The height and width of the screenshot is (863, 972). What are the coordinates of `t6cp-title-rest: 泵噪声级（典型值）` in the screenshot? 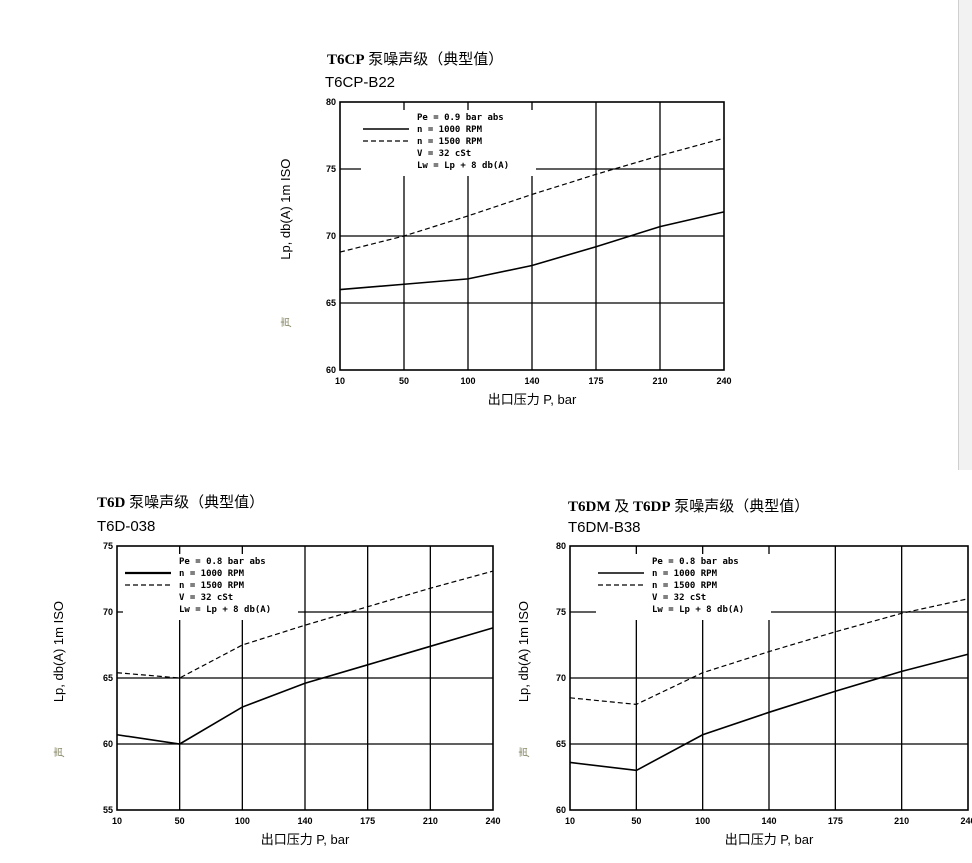 It's located at (434, 60).